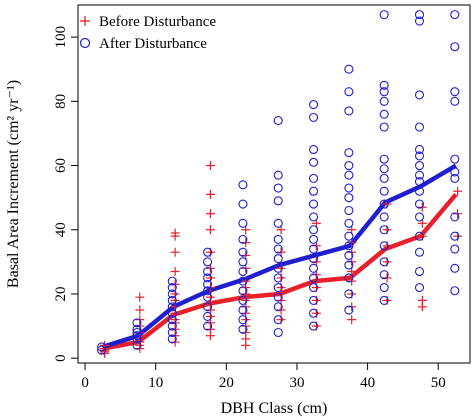 This screenshot has height=419, width=474. What do you see at coordinates (147, 33) in the screenshot?
I see `legend: Before Disturbance After Disturbance` at bounding box center [147, 33].